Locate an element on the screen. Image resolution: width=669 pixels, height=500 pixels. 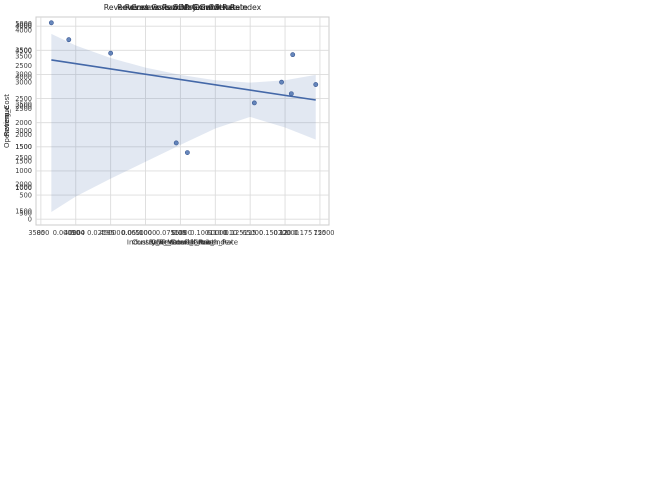
x-tick-label: 0.125 is located at coordinates (234, 233).